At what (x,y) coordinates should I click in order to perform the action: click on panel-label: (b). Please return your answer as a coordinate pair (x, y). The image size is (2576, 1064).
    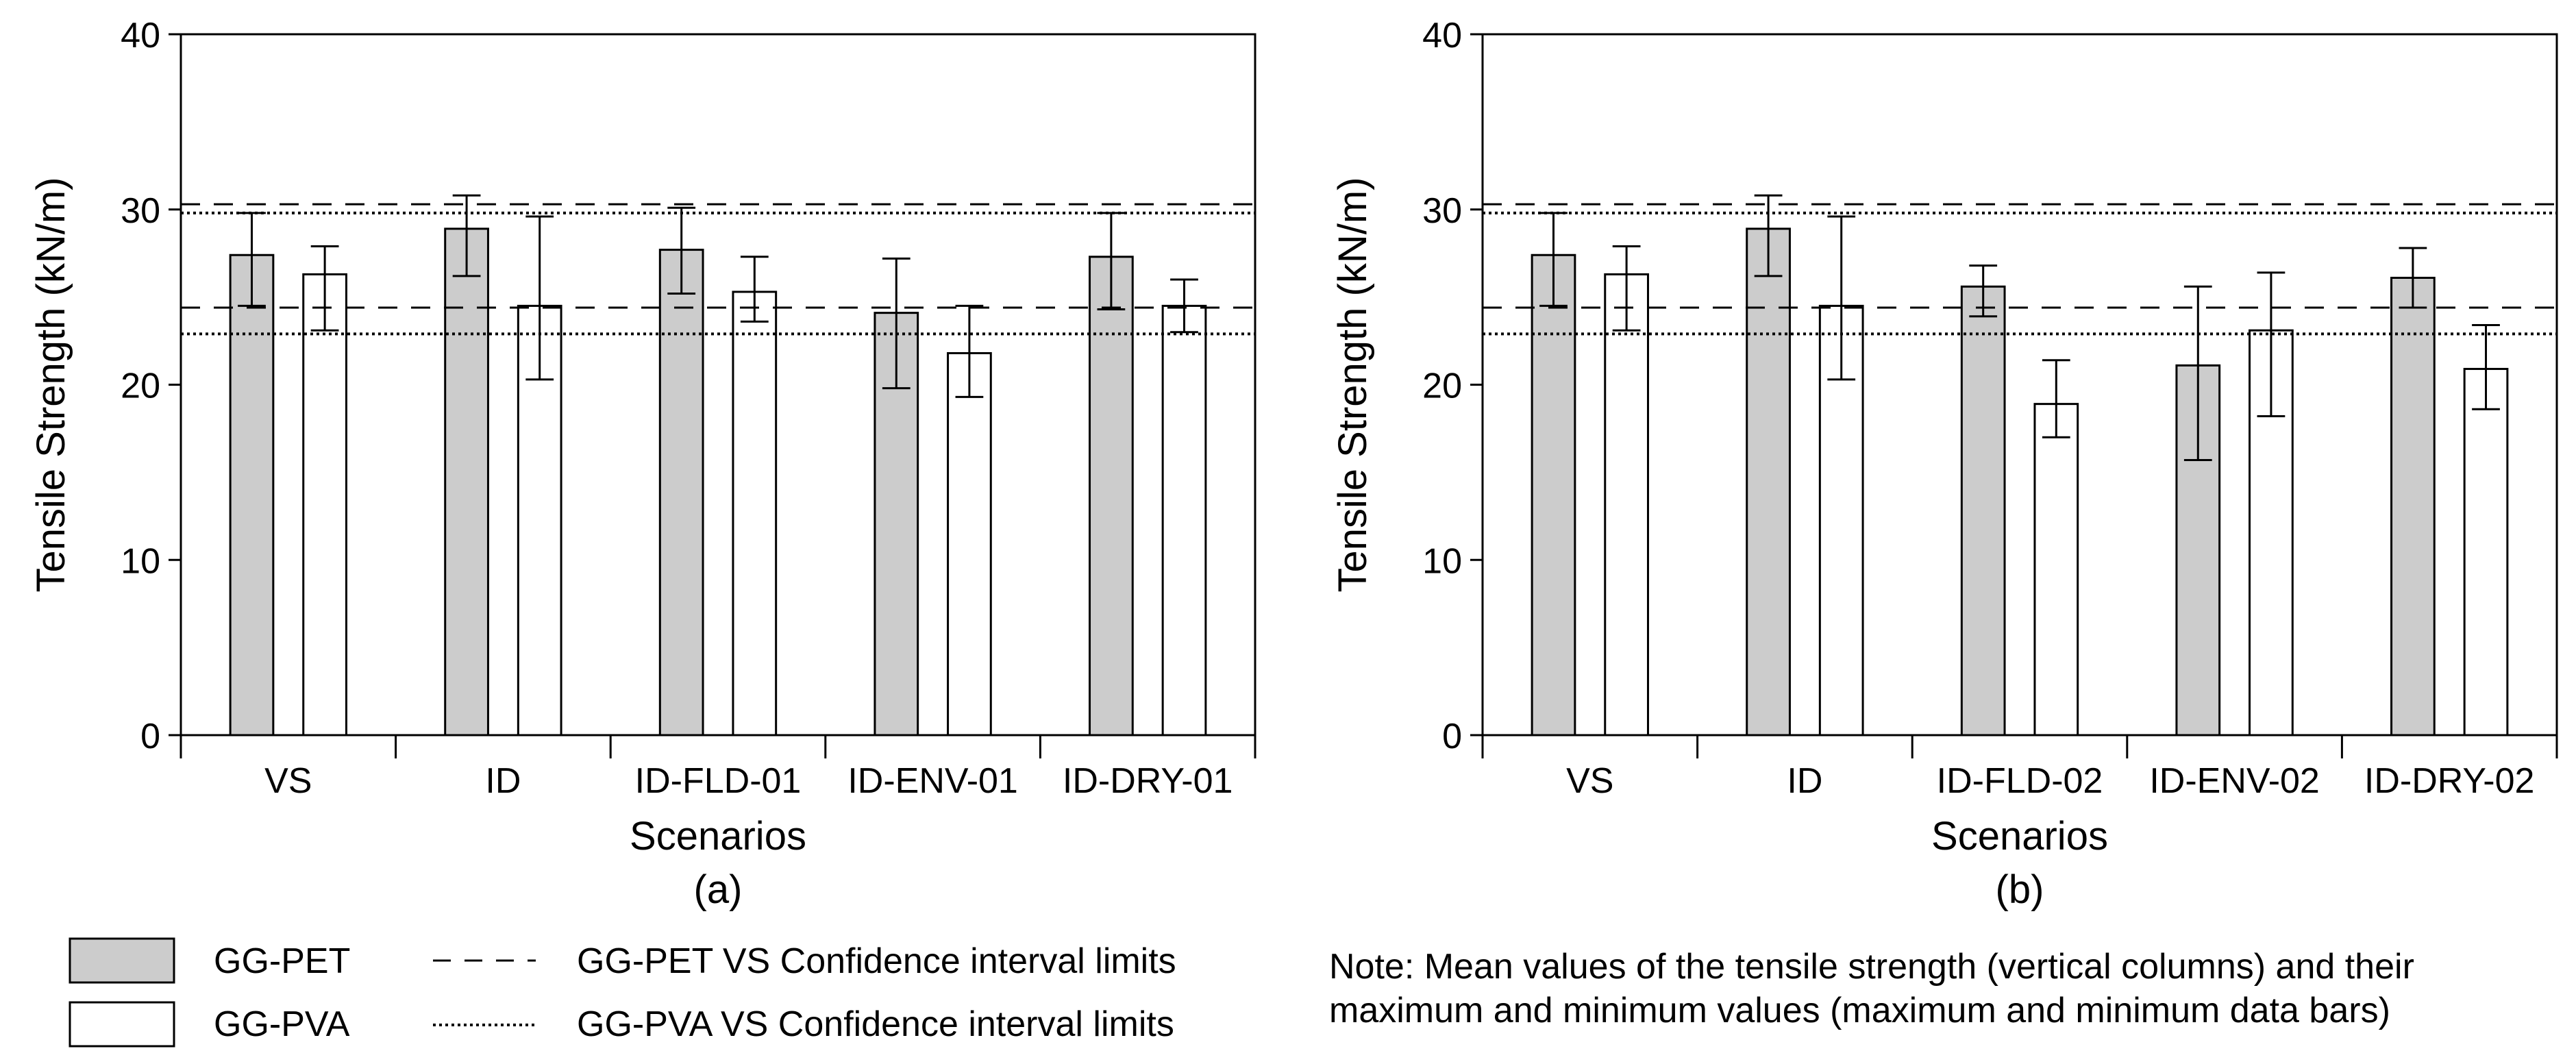
    Looking at the image, I should click on (2020, 889).